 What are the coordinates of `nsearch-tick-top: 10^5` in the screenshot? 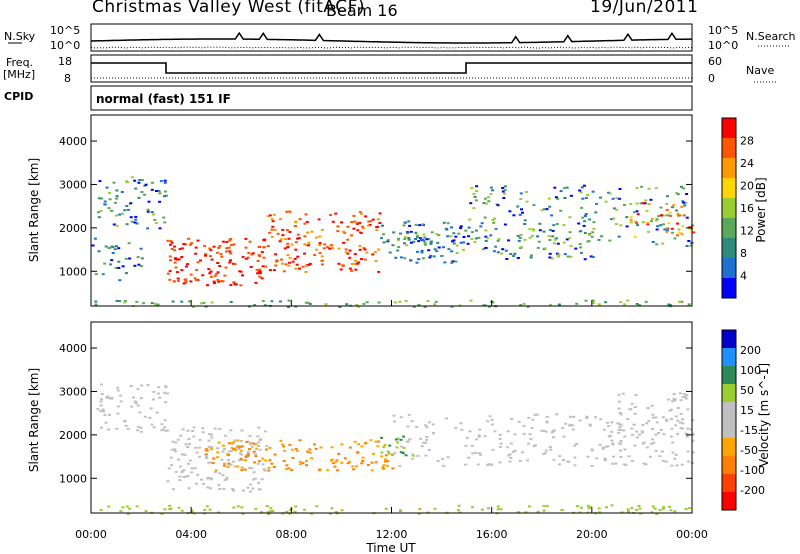 It's located at (723, 30).